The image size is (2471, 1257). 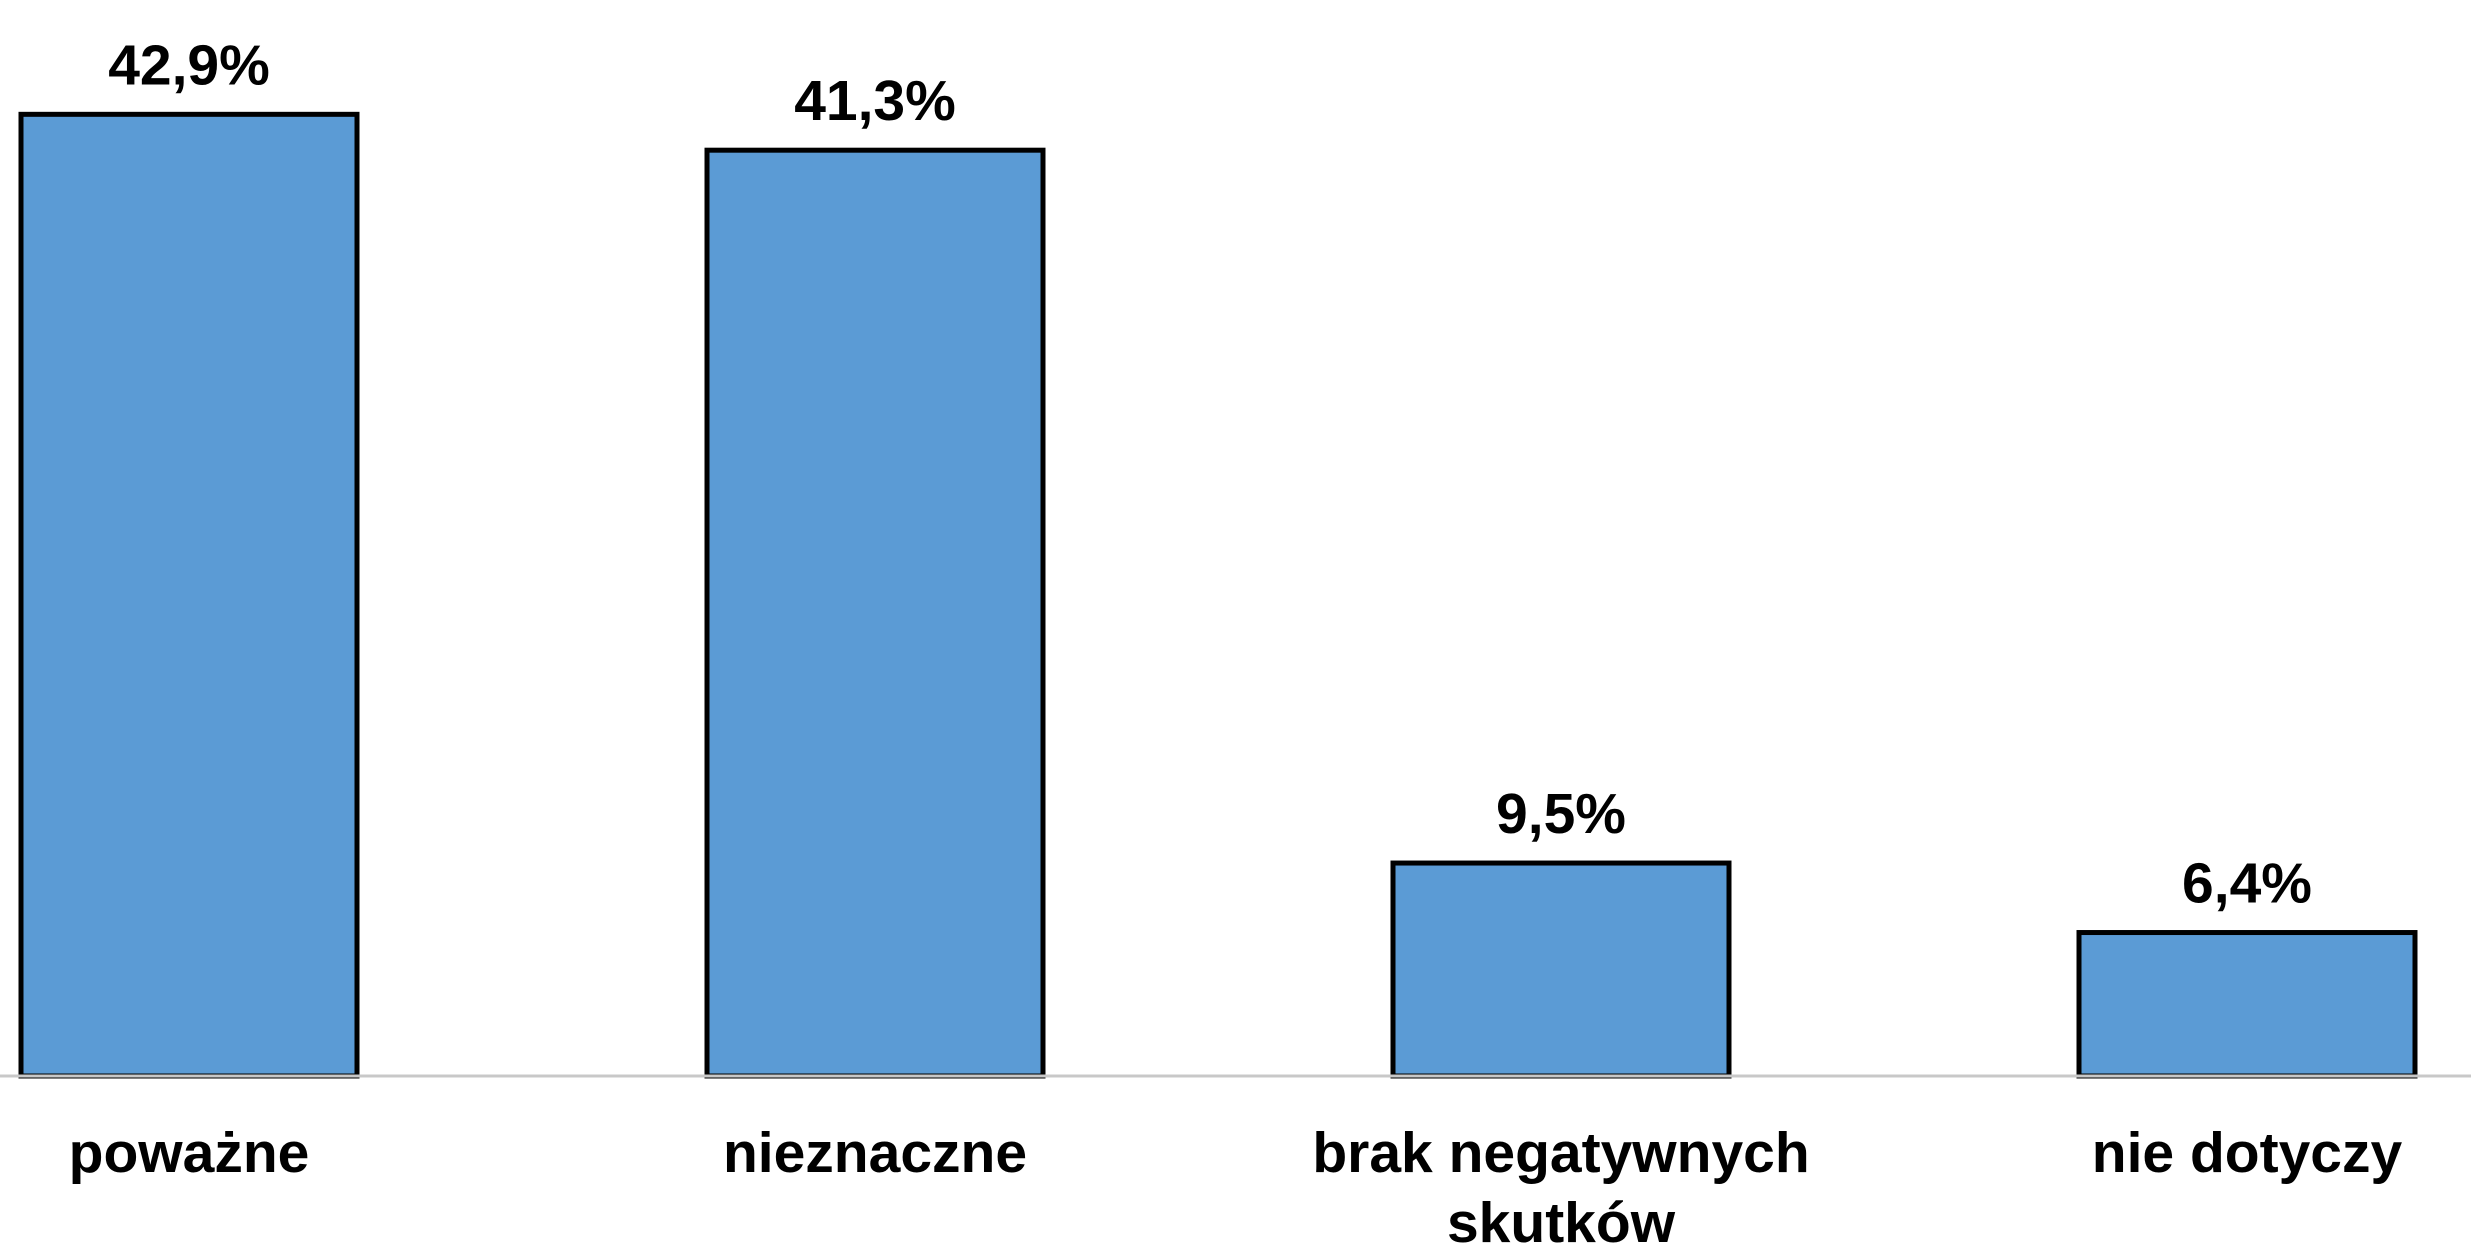 What do you see at coordinates (1561, 814) in the screenshot?
I see `data-label: 9,5%` at bounding box center [1561, 814].